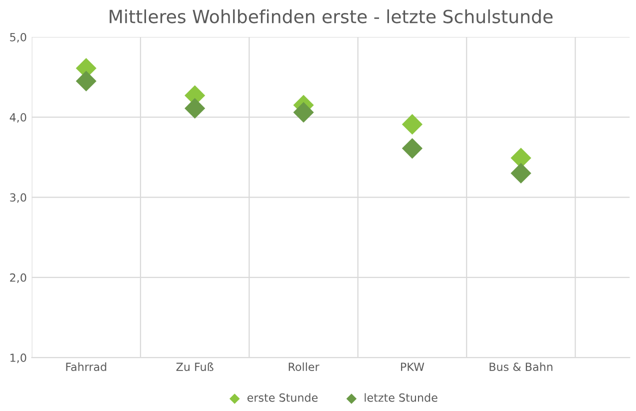 The image size is (636, 411). Describe the element at coordinates (18, 359) in the screenshot. I see `y-tick-label: 1,0` at that location.